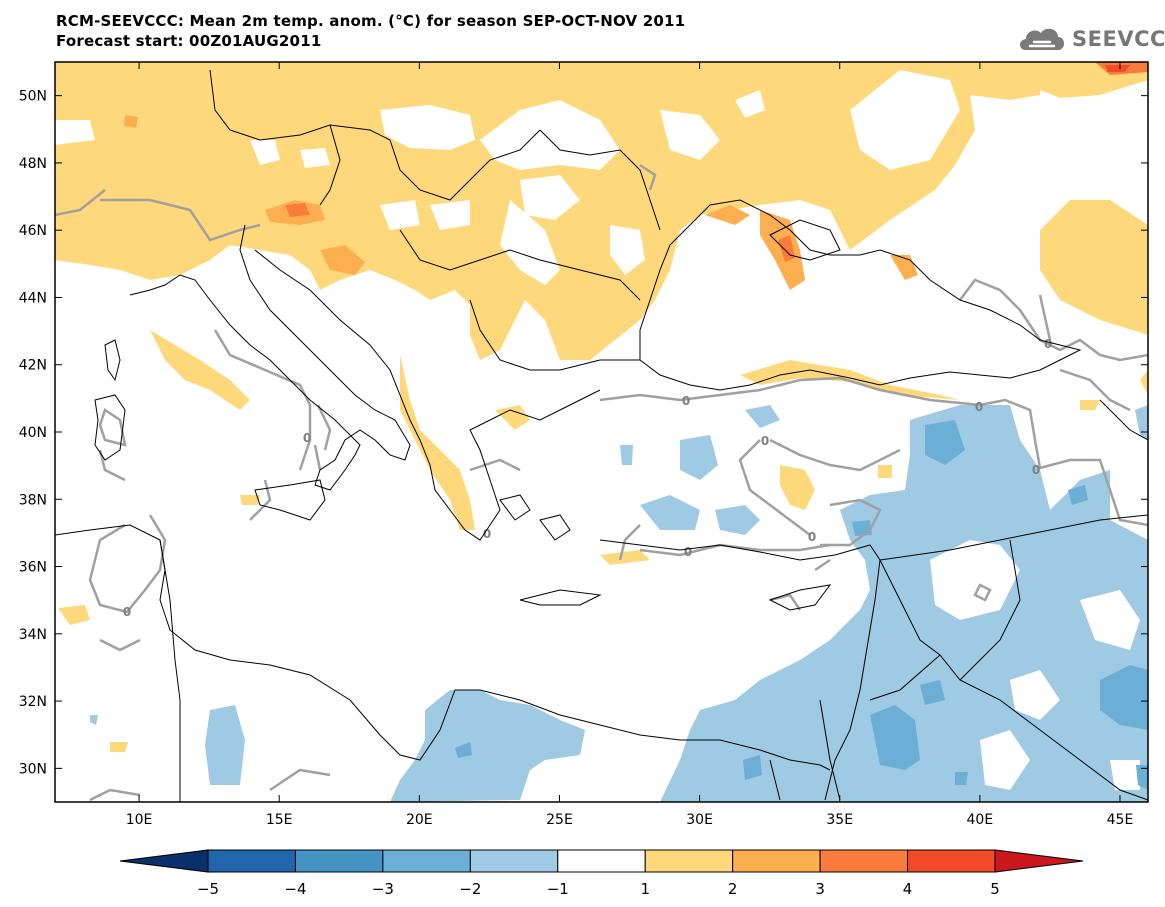 The image size is (1165, 907). What do you see at coordinates (33, 97) in the screenshot?
I see `lat-tick-label: 50N` at bounding box center [33, 97].